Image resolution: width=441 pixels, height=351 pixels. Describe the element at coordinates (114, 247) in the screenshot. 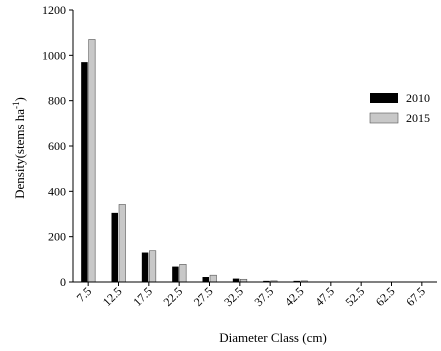

I see `bar-2010-12.5` at that location.